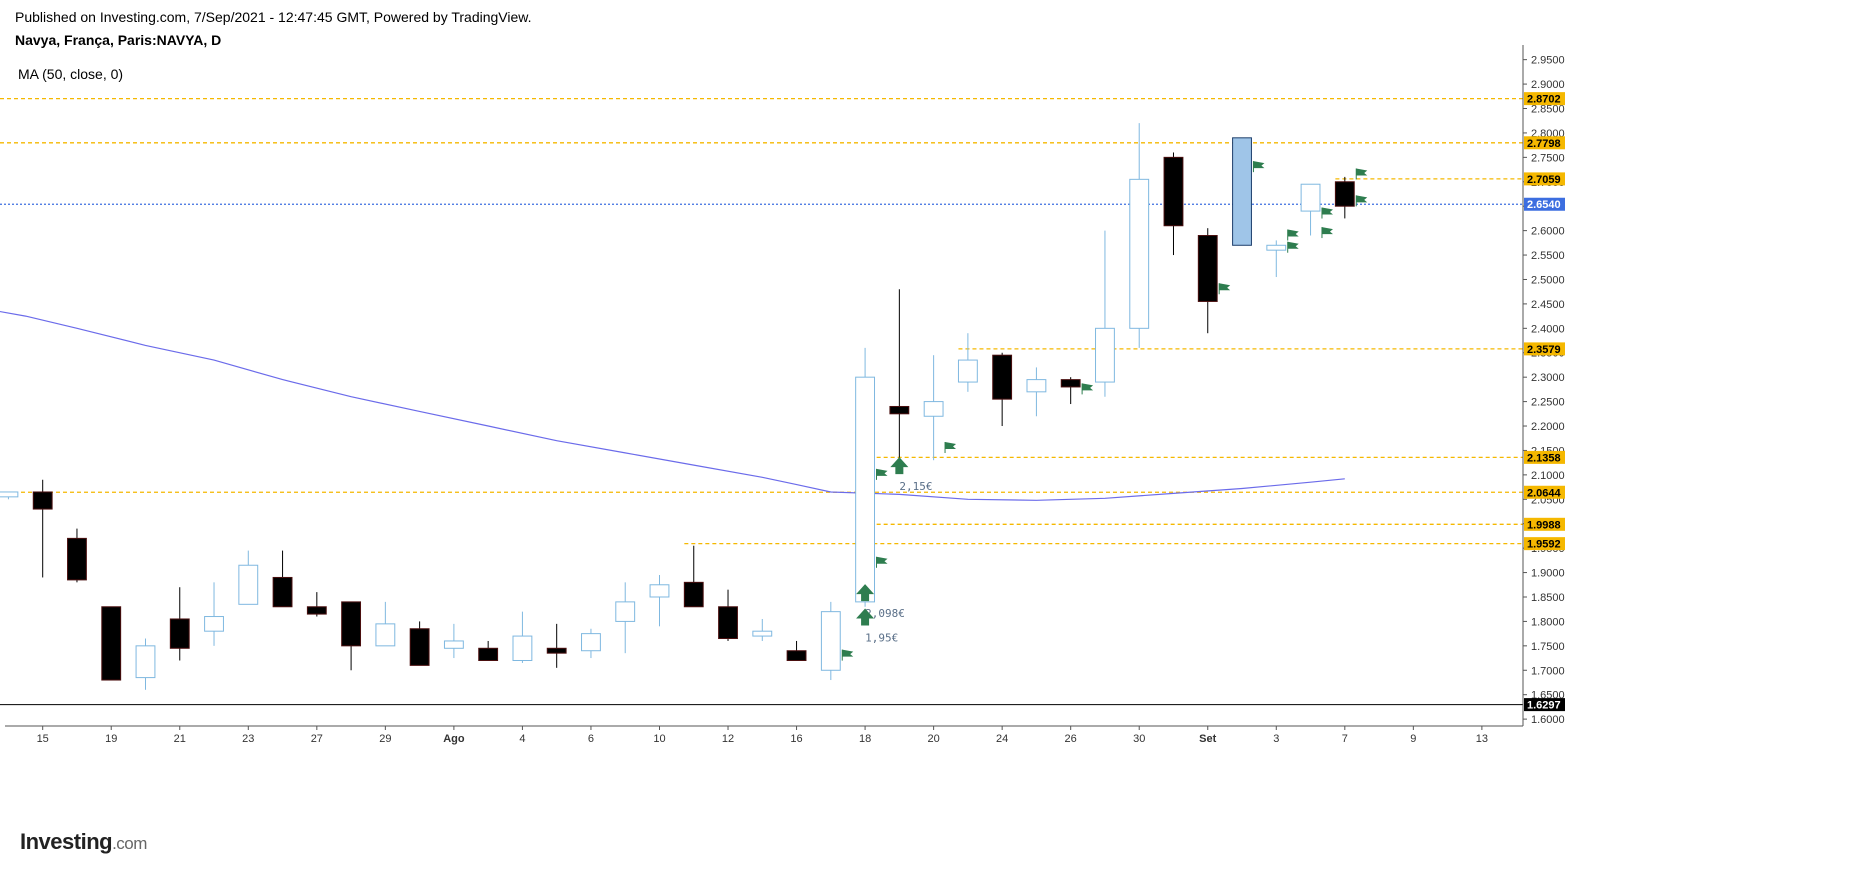 This screenshot has height=889, width=1870. I want to click on annotation-label: 1,95€, so click(881, 638).